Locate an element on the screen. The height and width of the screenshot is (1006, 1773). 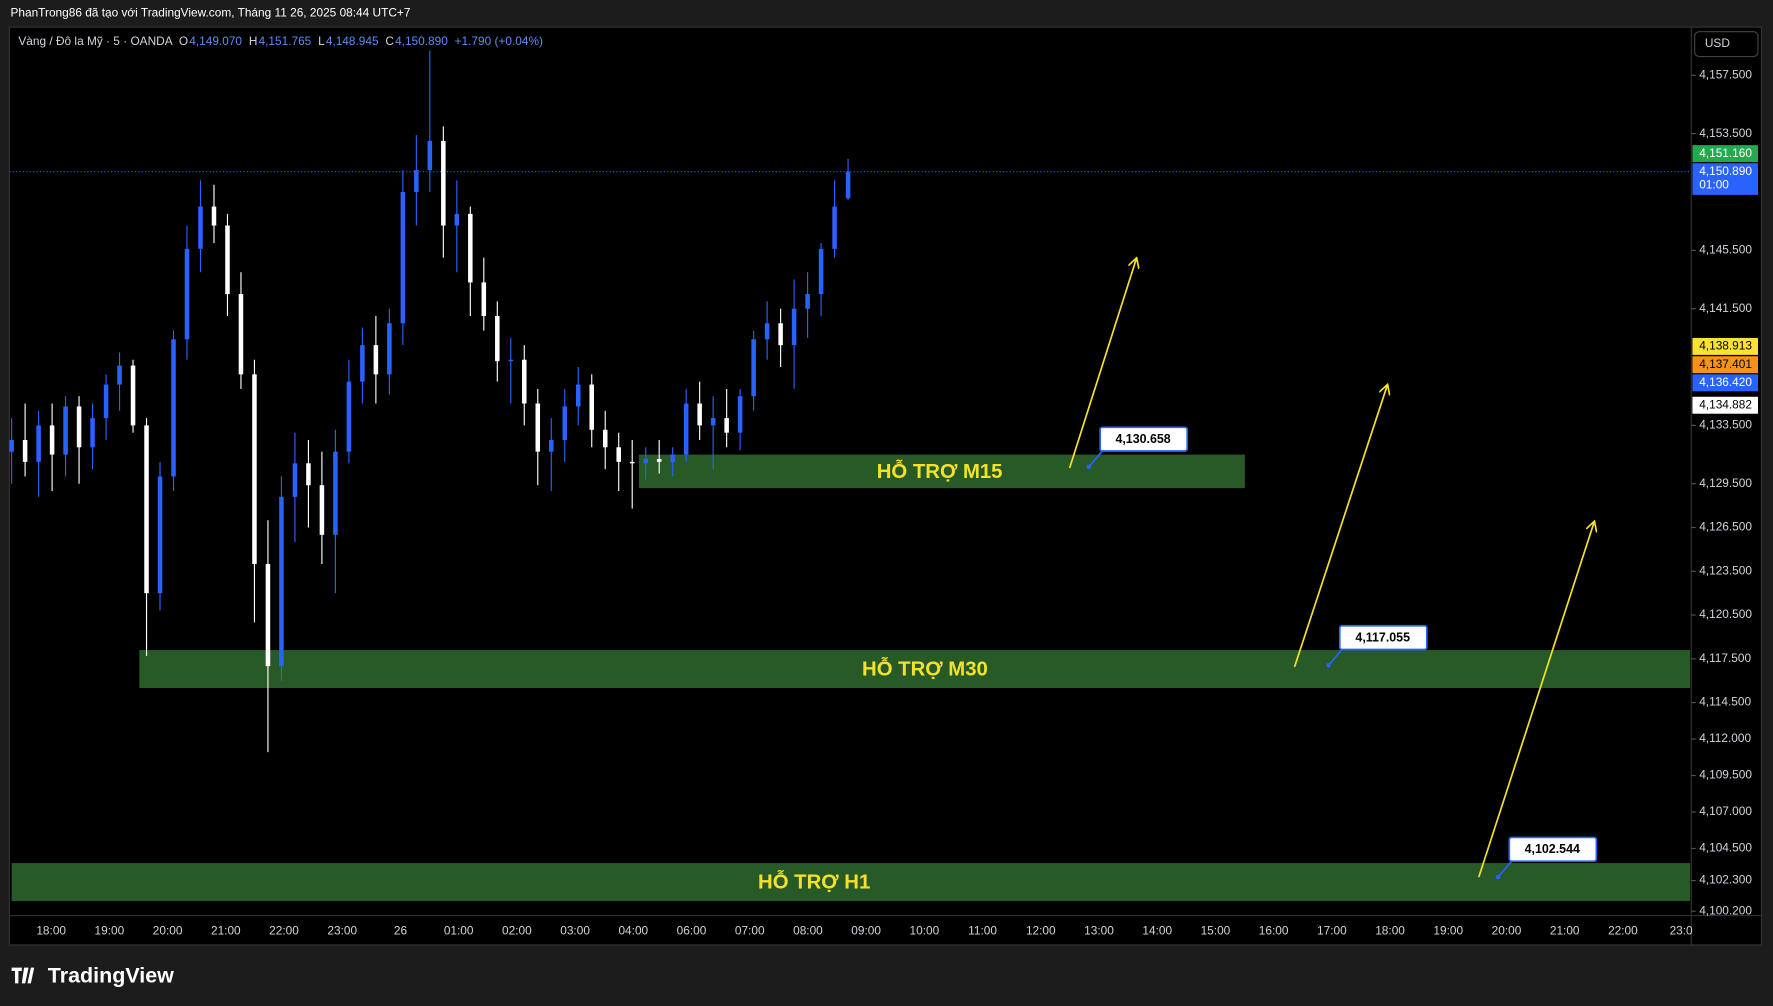
x-tick-label: 08:00 is located at coordinates (808, 931).